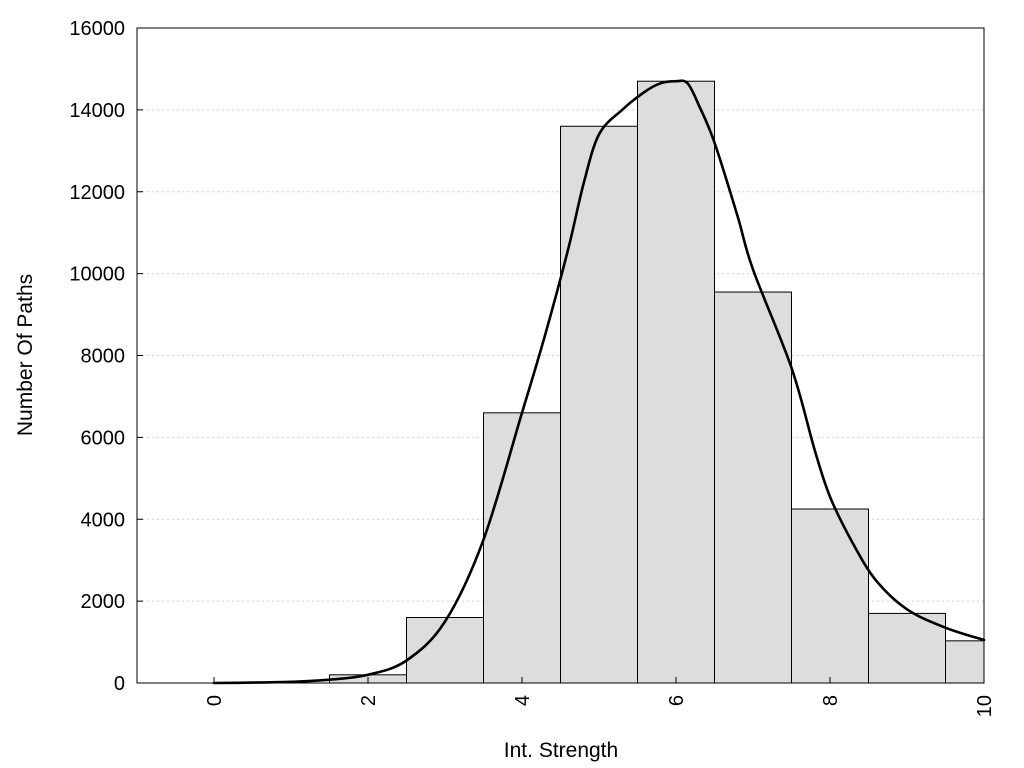 This screenshot has width=1024, height=768. Describe the element at coordinates (103, 357) in the screenshot. I see `y-tick-label: 8000` at that location.